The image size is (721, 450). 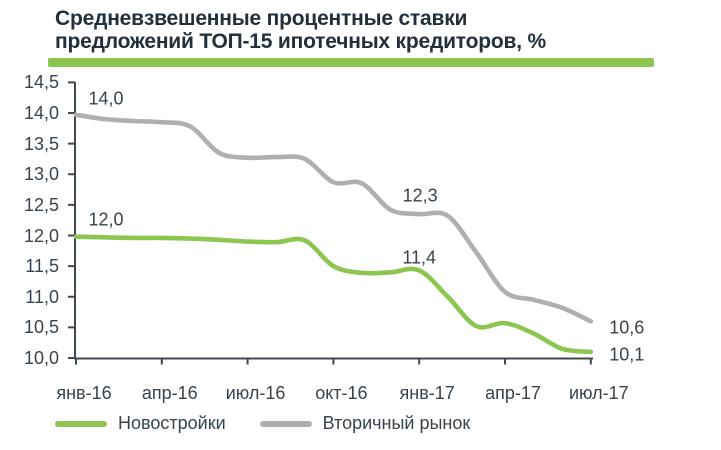 I want to click on legend: Новостройки Вторичный рынок, so click(x=279, y=423).